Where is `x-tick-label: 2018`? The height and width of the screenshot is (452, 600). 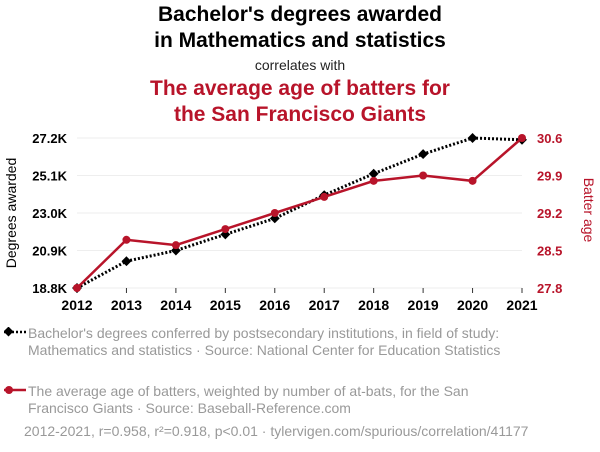
x-tick-label: 2018 is located at coordinates (373, 305).